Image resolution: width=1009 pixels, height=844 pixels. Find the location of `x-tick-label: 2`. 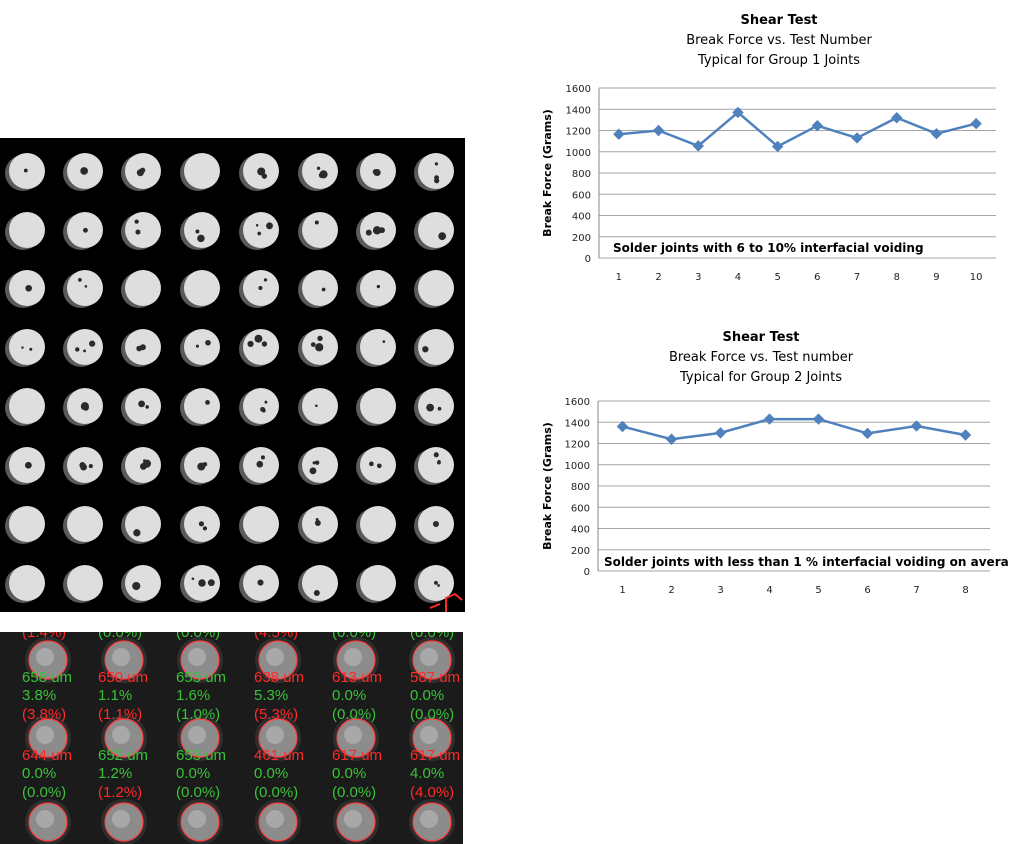

x-tick-label: 2 is located at coordinates (658, 277).